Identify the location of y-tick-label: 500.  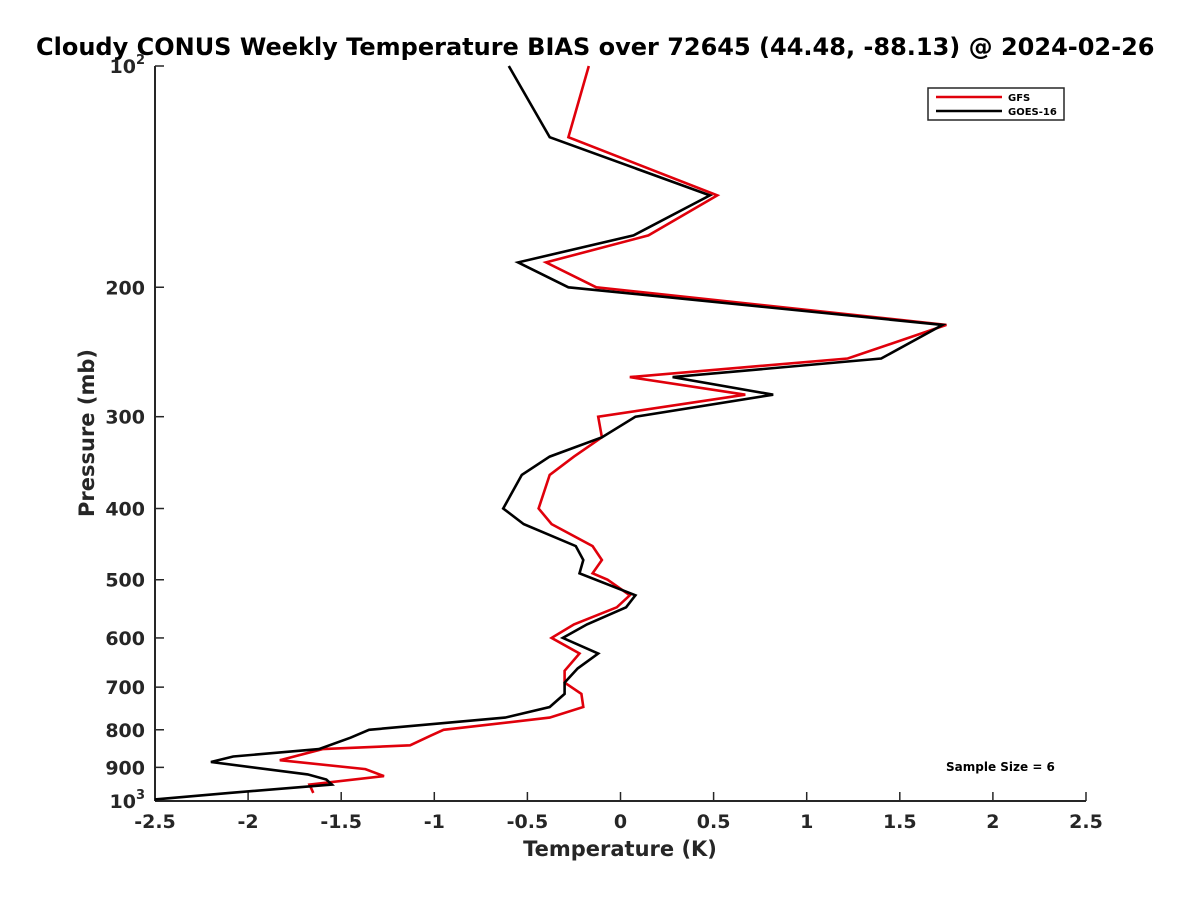
(125, 581).